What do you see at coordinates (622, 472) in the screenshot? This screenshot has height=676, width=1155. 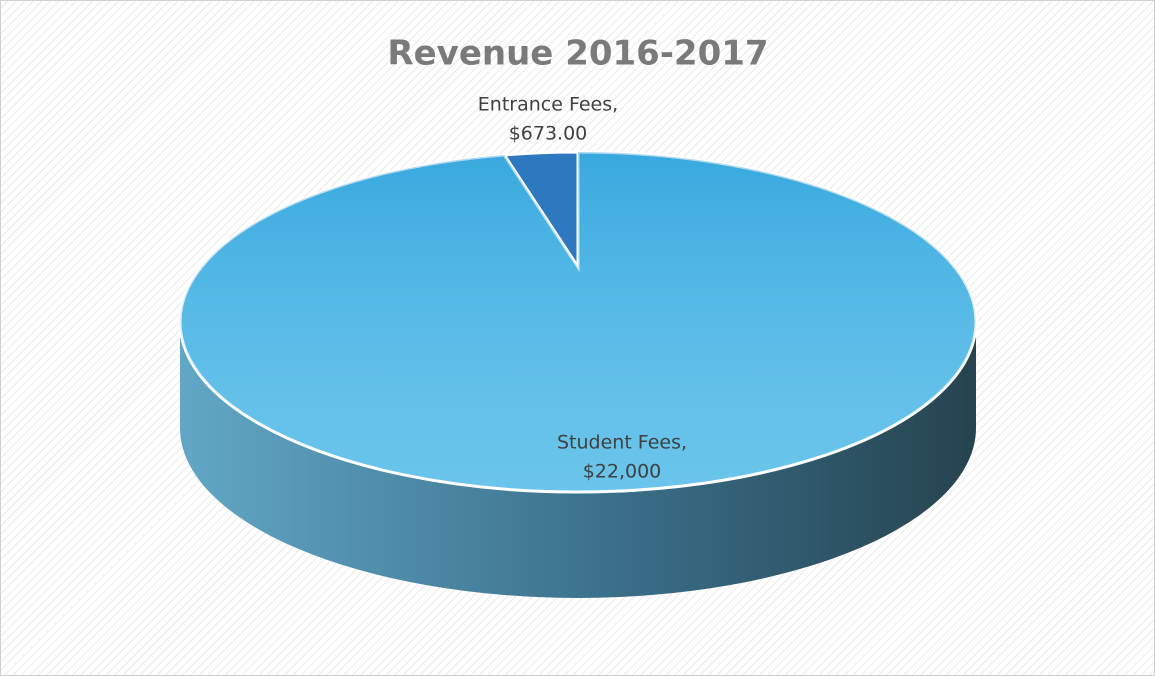 I see `data-label-value: $22,000` at bounding box center [622, 472].